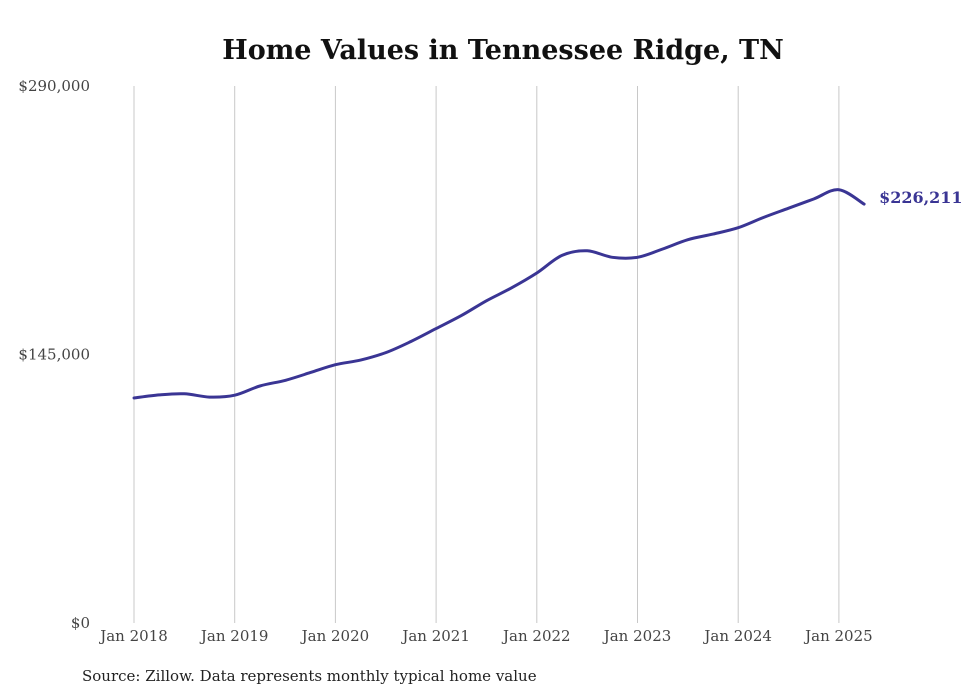 Image resolution: width=980 pixels, height=699 pixels. What do you see at coordinates (838, 636) in the screenshot?
I see `x-tick-label: Jan 2025` at bounding box center [838, 636].